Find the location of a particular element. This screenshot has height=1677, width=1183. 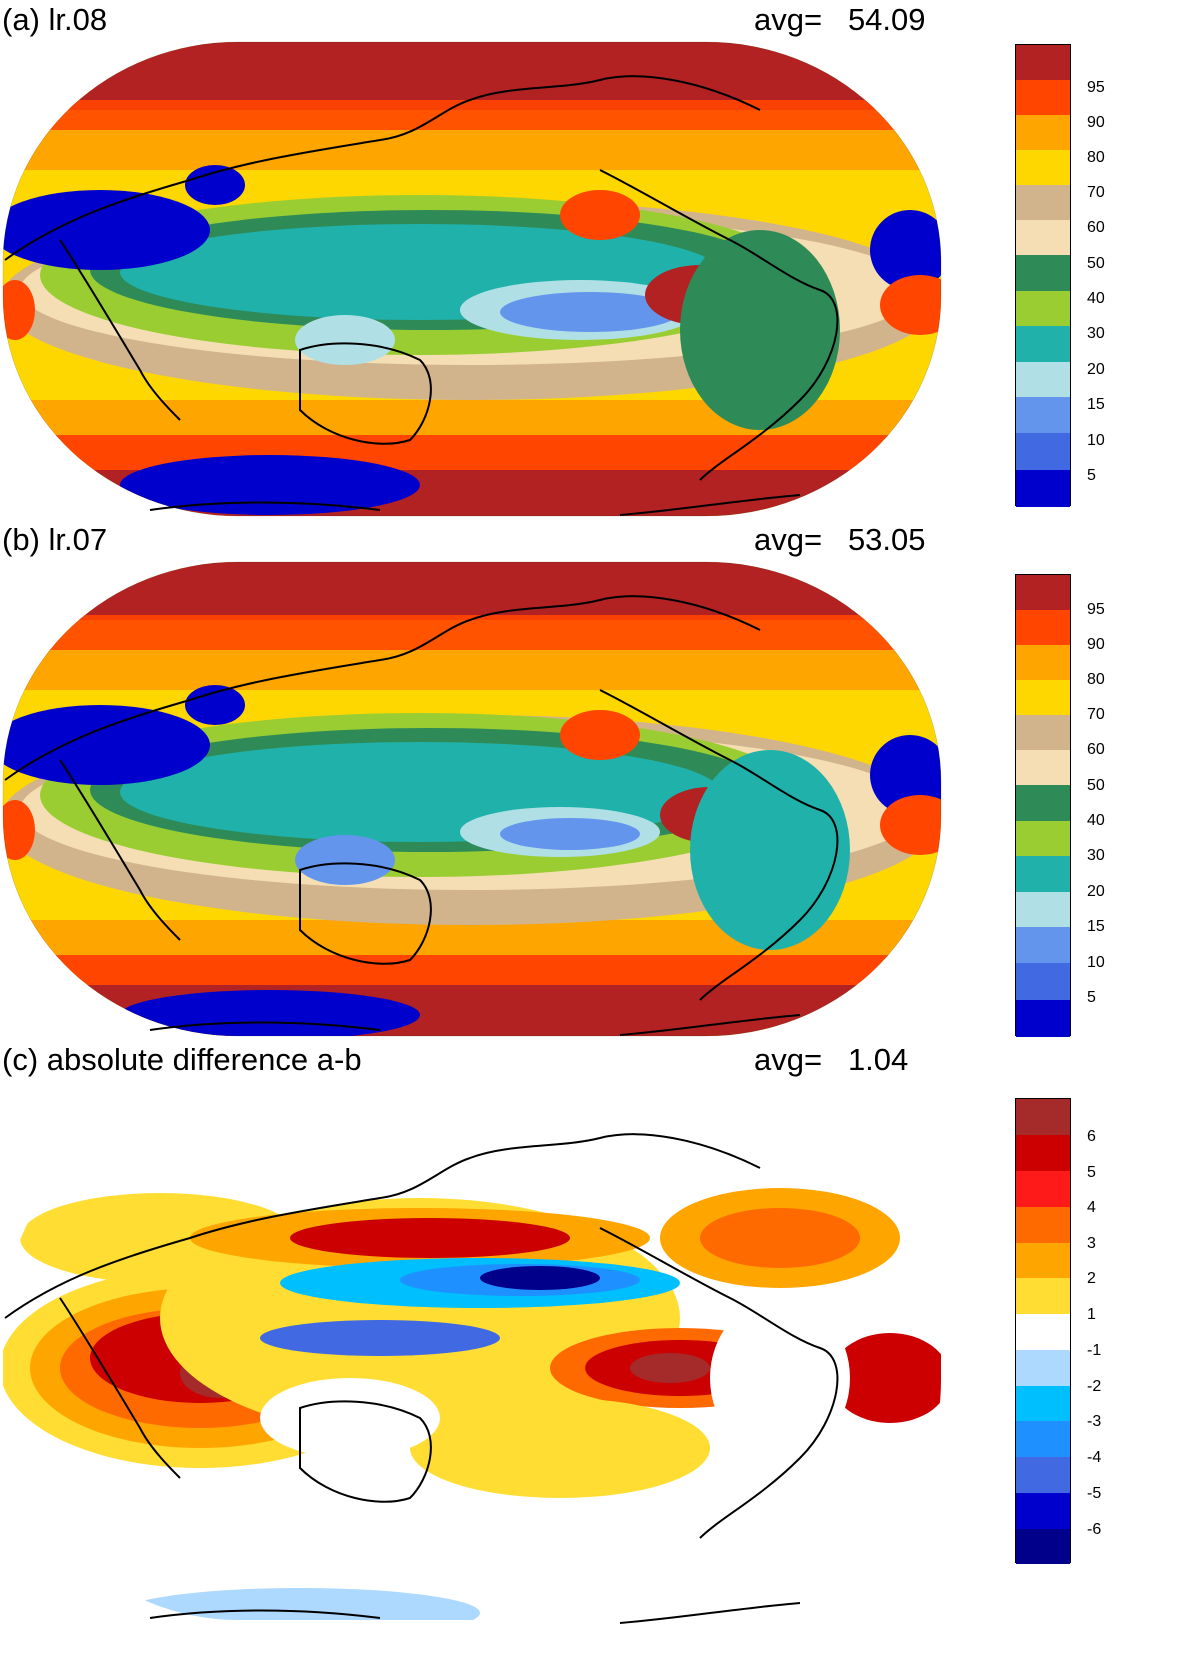

colorbar-label: 4 is located at coordinates (1091, 1207).